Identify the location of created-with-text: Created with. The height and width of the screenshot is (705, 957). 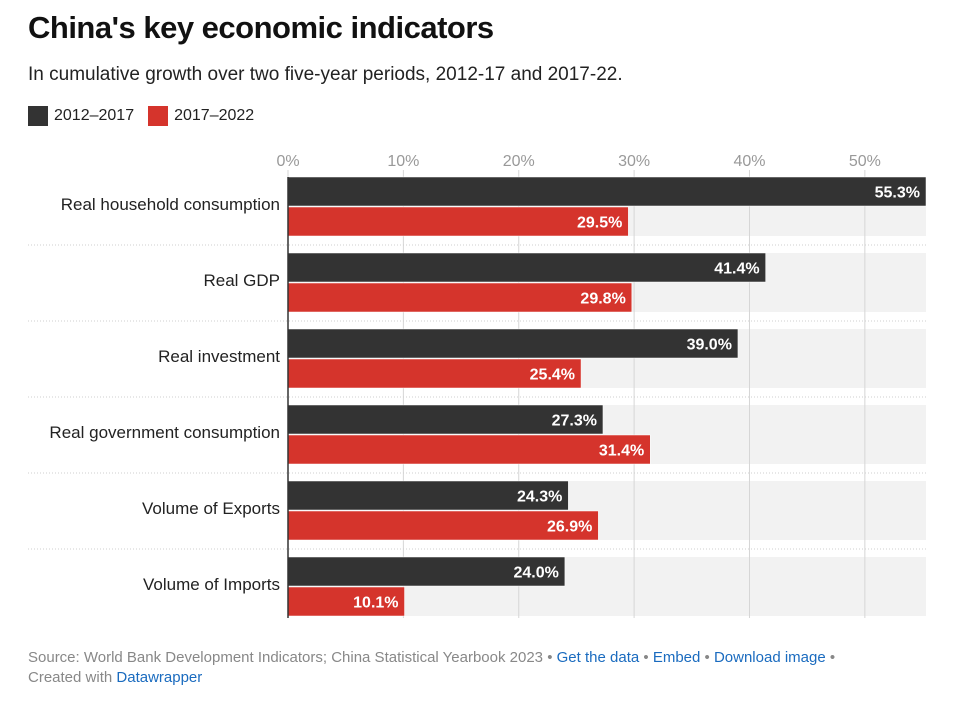
(70, 677).